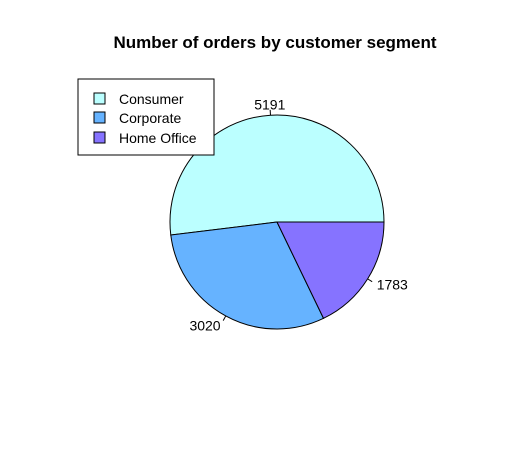 Image resolution: width=514 pixels, height=467 pixels. I want to click on legend-label-corporate: Corporate, so click(150, 118).